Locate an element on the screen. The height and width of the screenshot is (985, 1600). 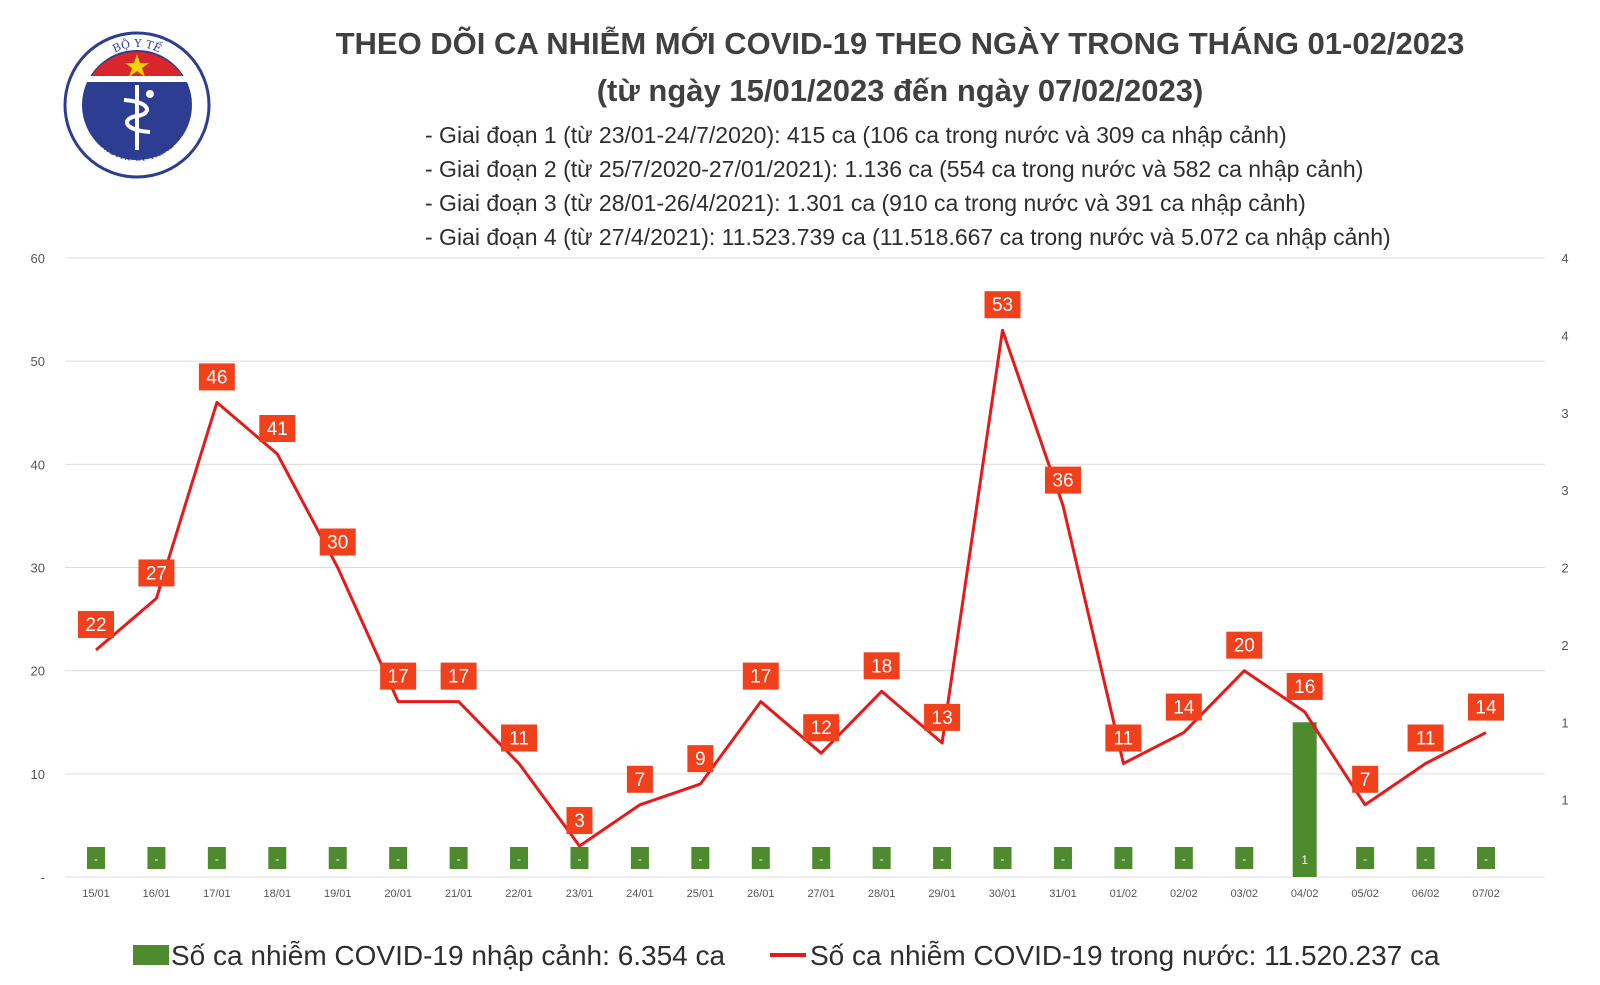
x-tick-label: 17/01 is located at coordinates (217, 894).